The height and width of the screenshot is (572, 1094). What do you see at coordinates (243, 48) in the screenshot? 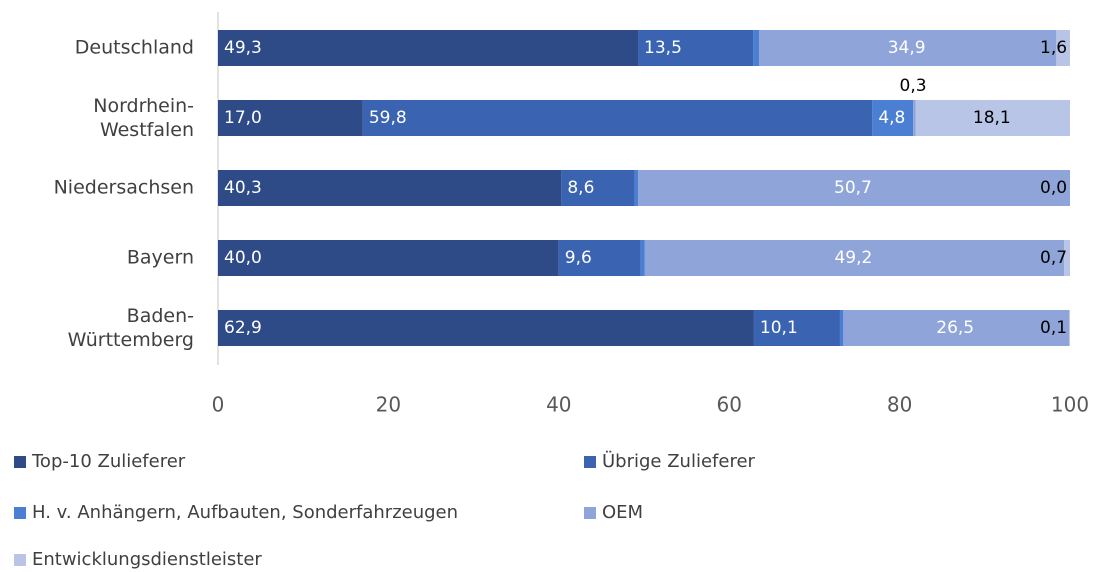
I see `value-label: 49,3` at bounding box center [243, 48].